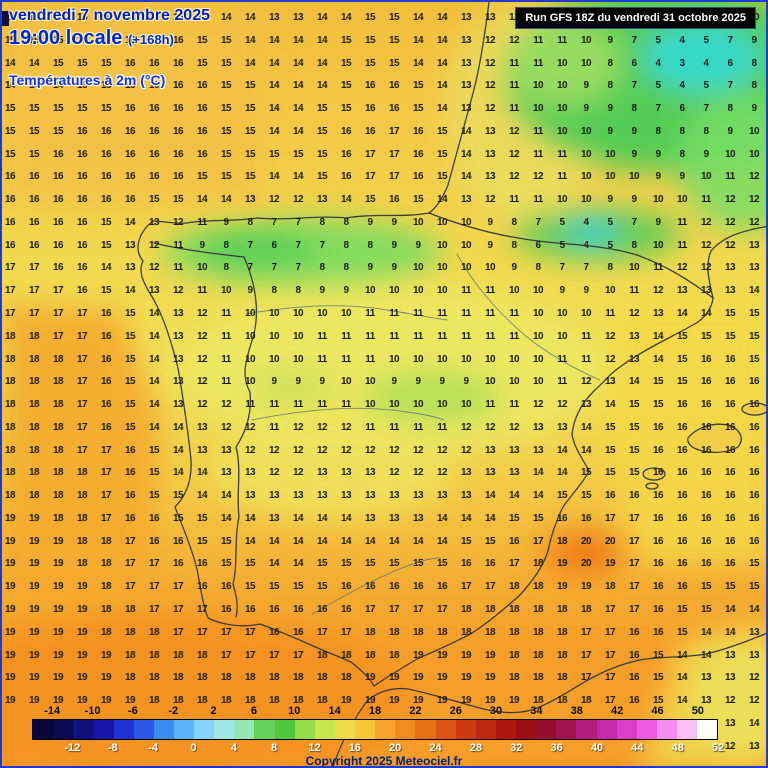  Describe the element at coordinates (617, 711) in the screenshot. I see `colorbar-label: 42` at that location.